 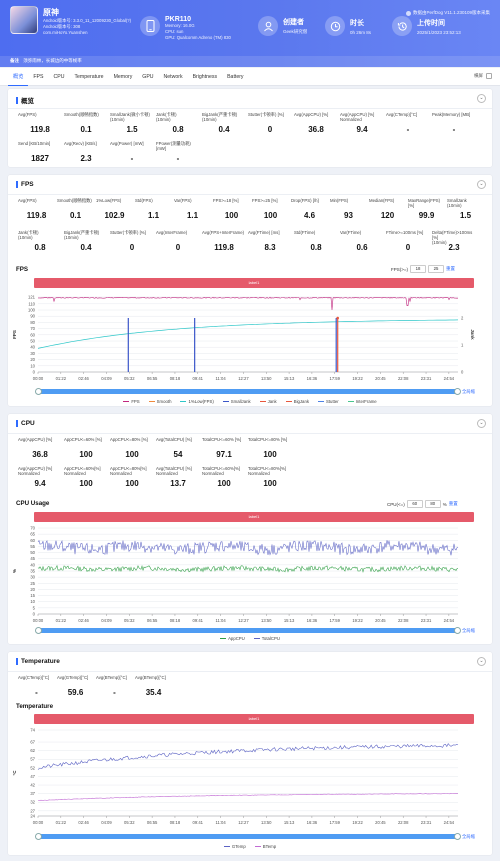 I want to click on x-tick-label: 22:08, so click(x=403, y=620).